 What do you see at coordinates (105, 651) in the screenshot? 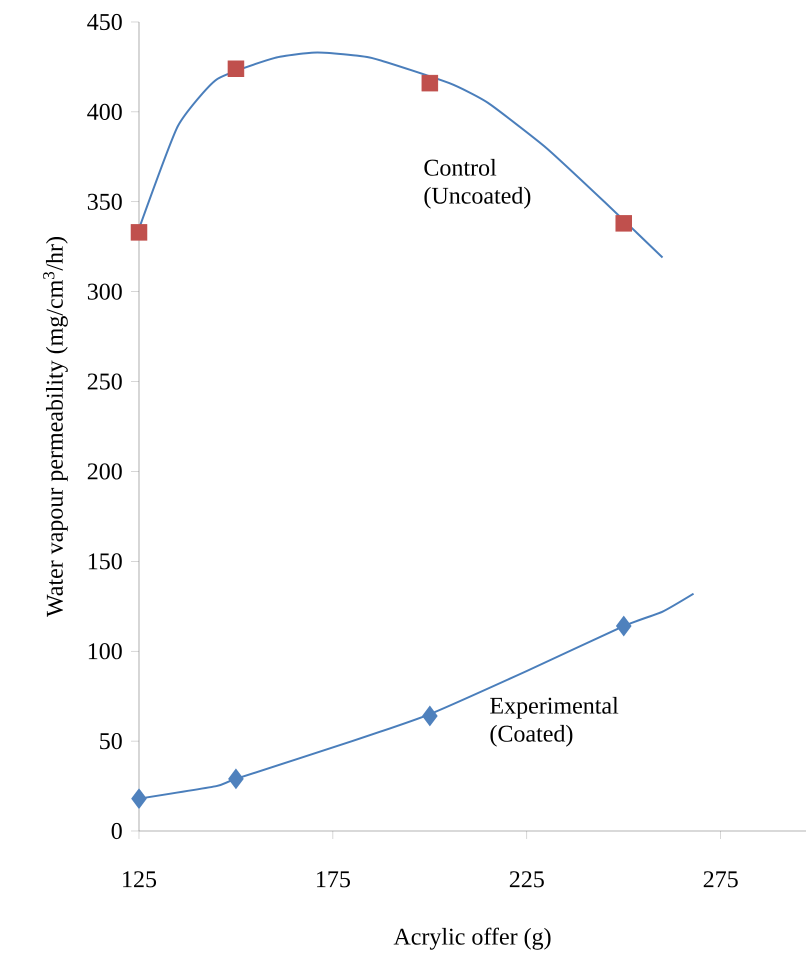
I see `y-tick-label: 100` at bounding box center [105, 651].